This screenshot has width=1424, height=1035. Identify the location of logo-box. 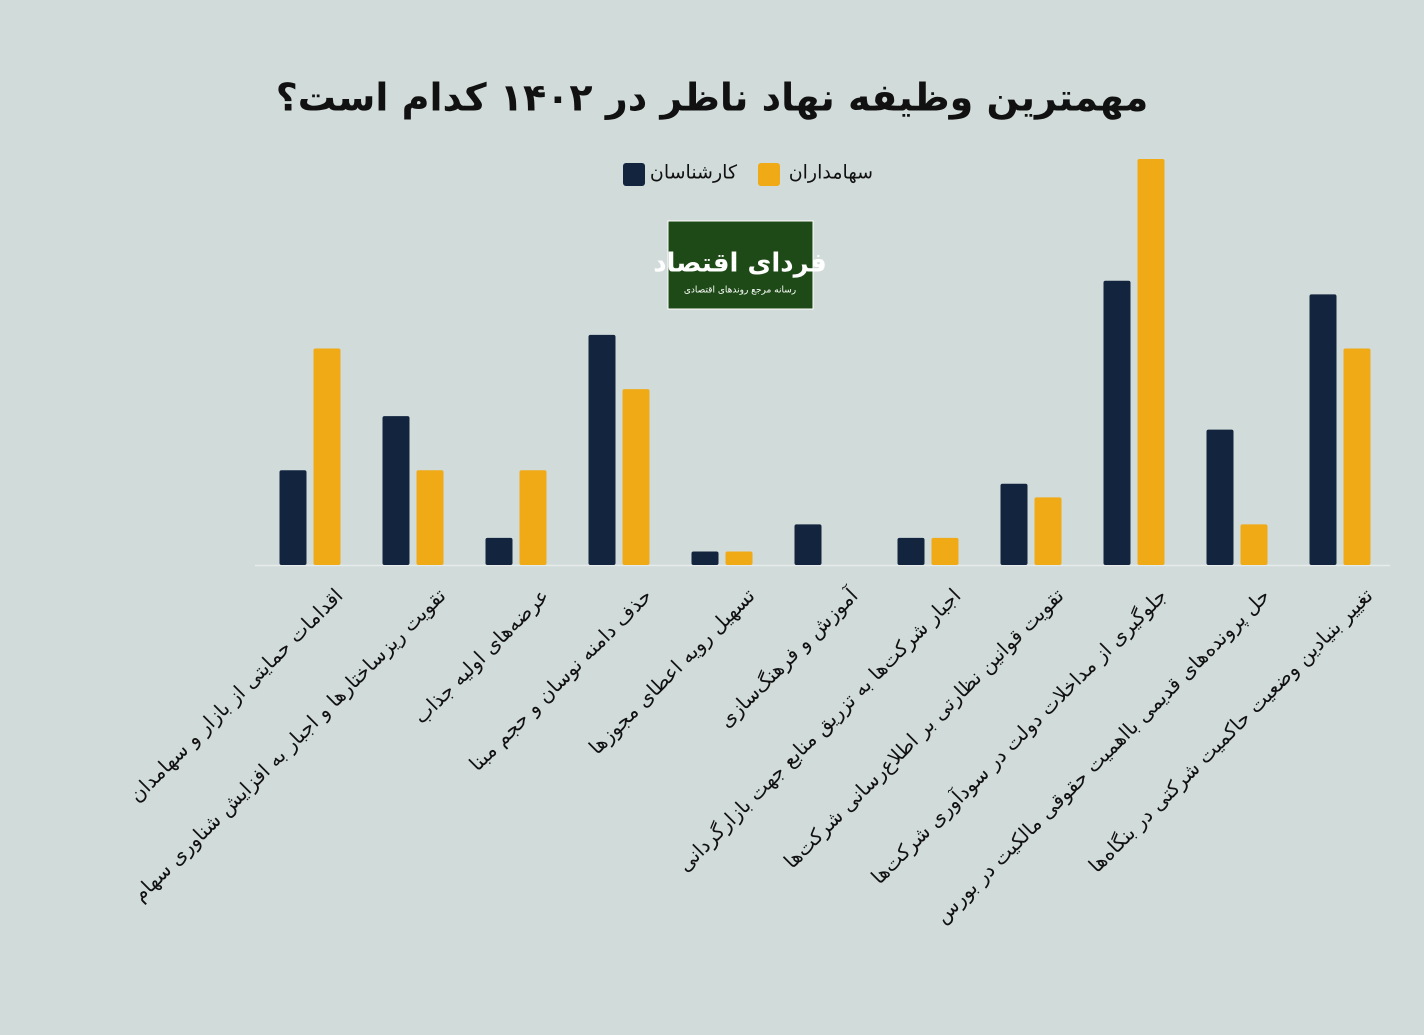
(740, 265).